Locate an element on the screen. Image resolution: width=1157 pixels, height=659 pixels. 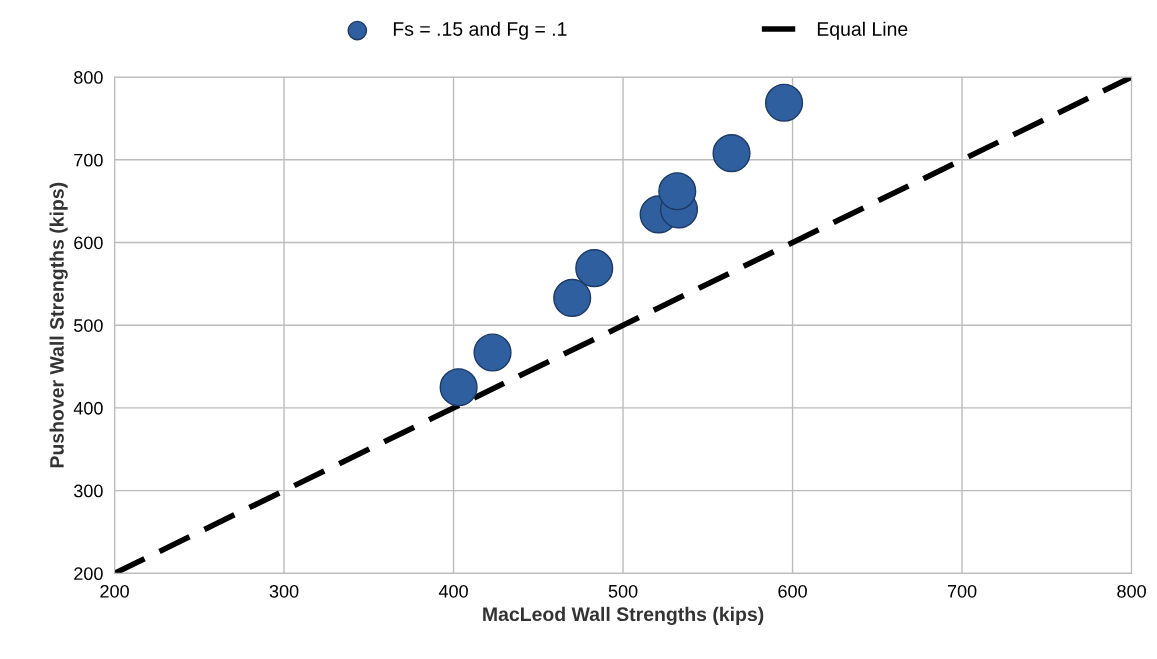
x-tick-label: 400 is located at coordinates (453, 591).